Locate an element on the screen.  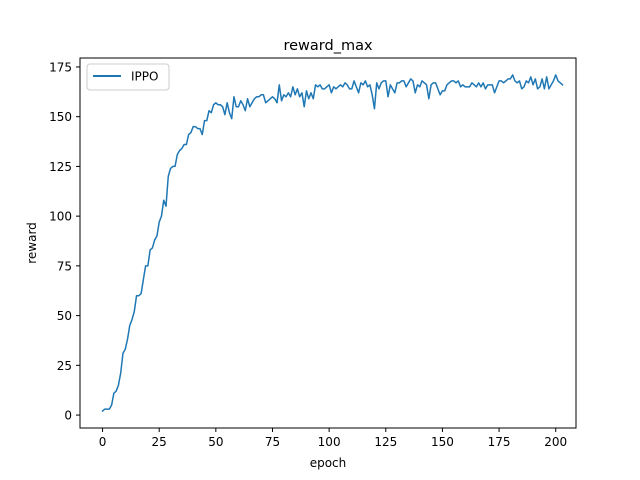
x-tick-label: 200 is located at coordinates (555, 442).